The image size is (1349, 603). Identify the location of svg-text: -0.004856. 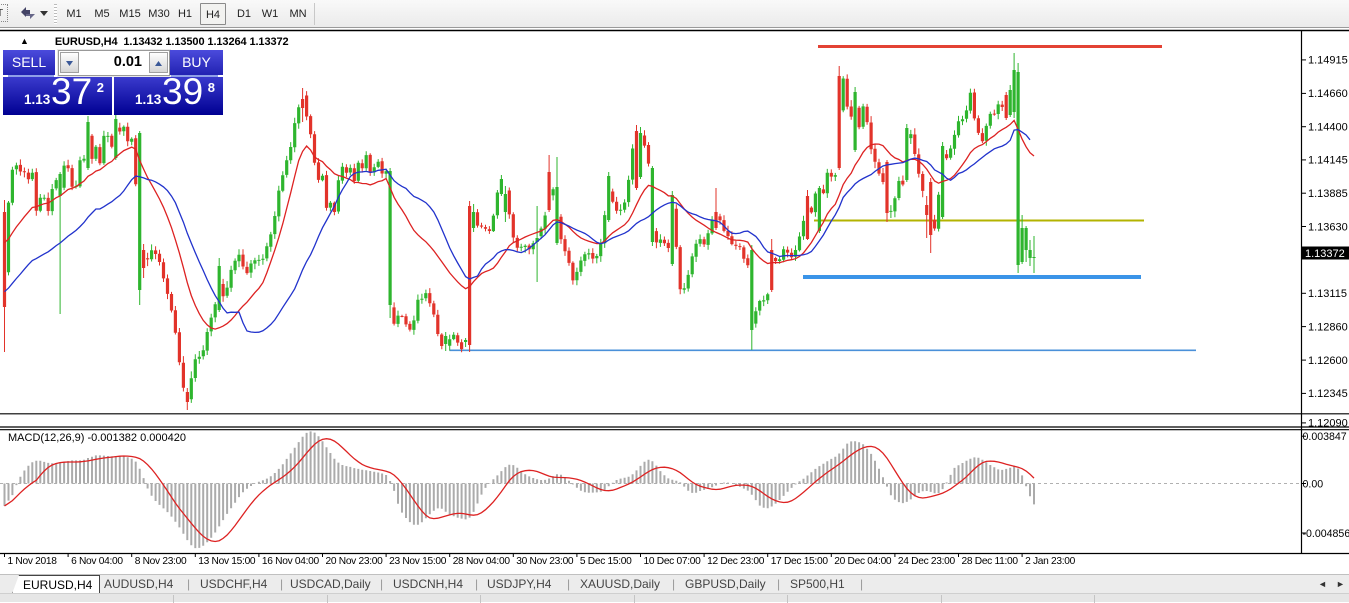
(1326, 534).